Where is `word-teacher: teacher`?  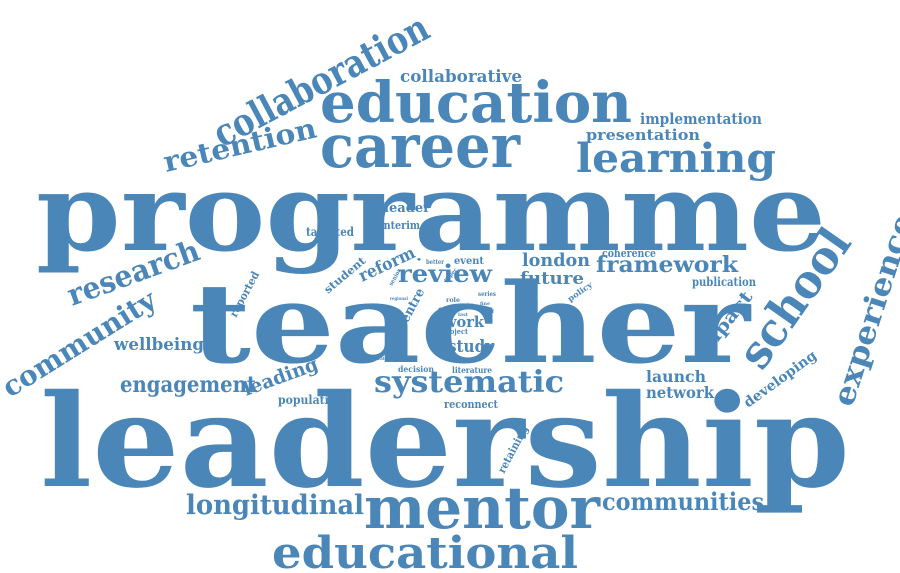 word-teacher: teacher is located at coordinates (471, 323).